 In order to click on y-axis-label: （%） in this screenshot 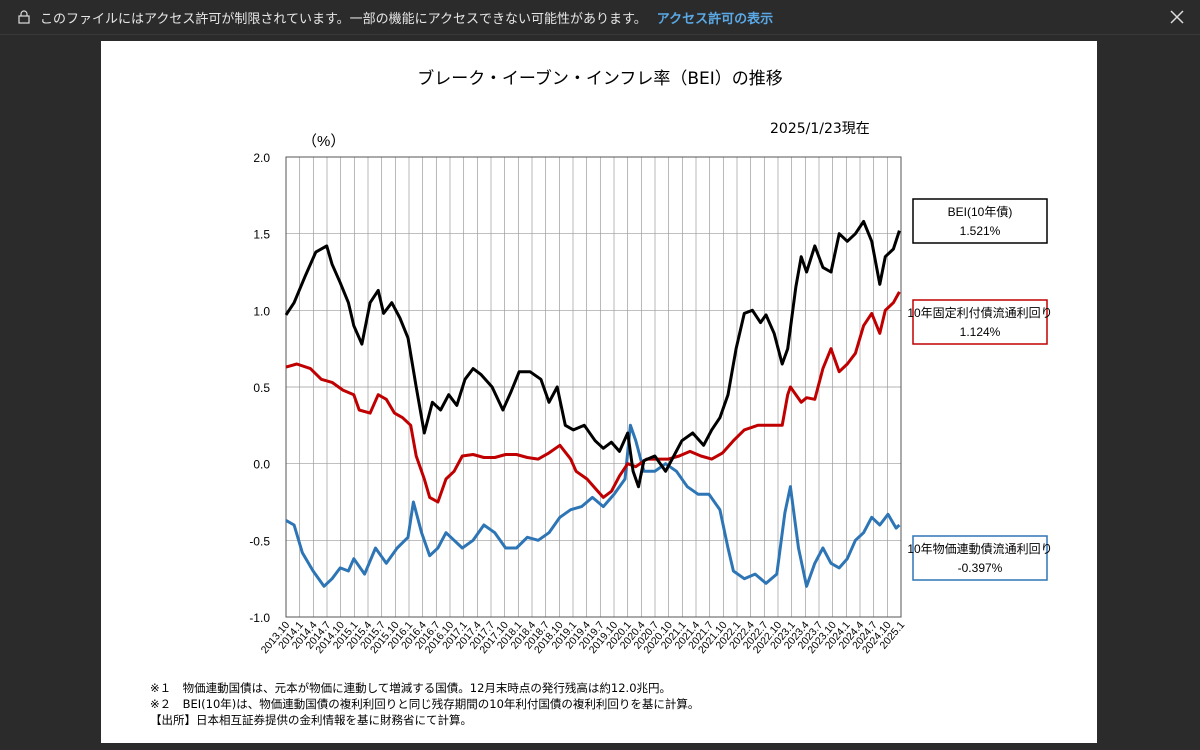, I will do `click(323, 141)`.